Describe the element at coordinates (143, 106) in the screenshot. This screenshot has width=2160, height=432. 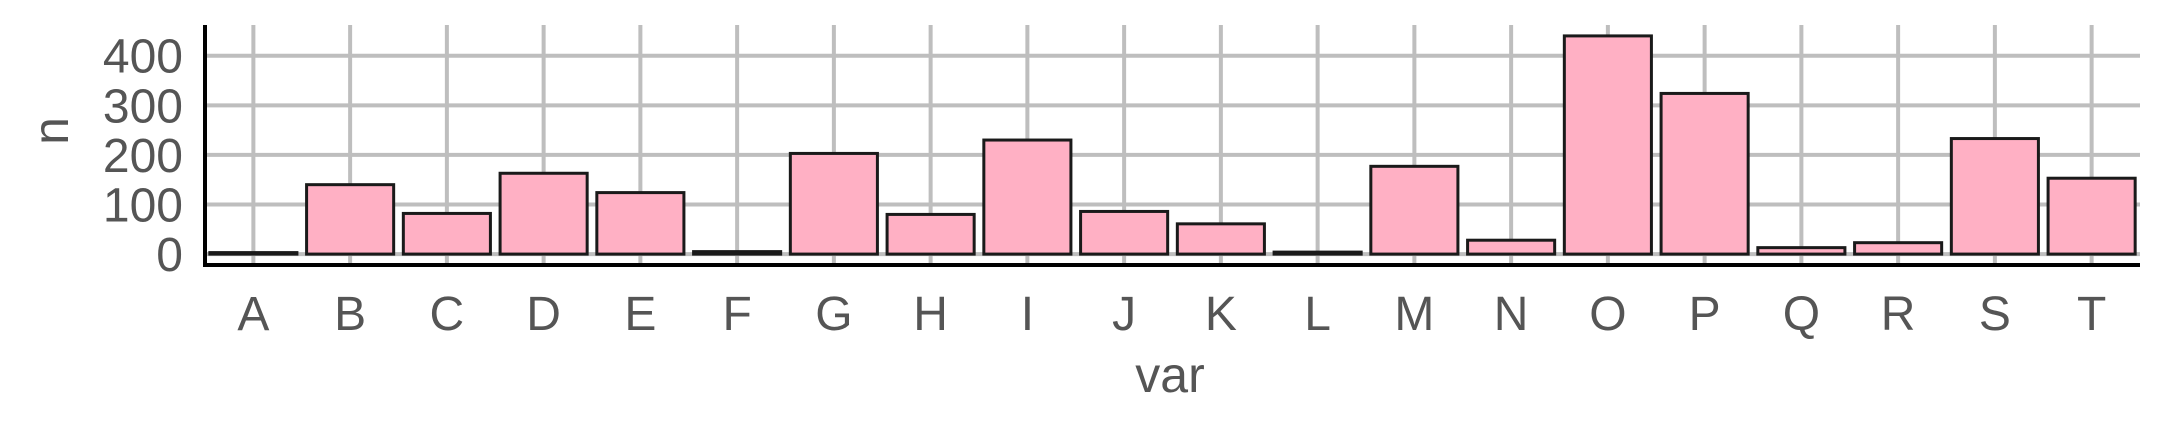
I see `y-tick-label: 300` at that location.